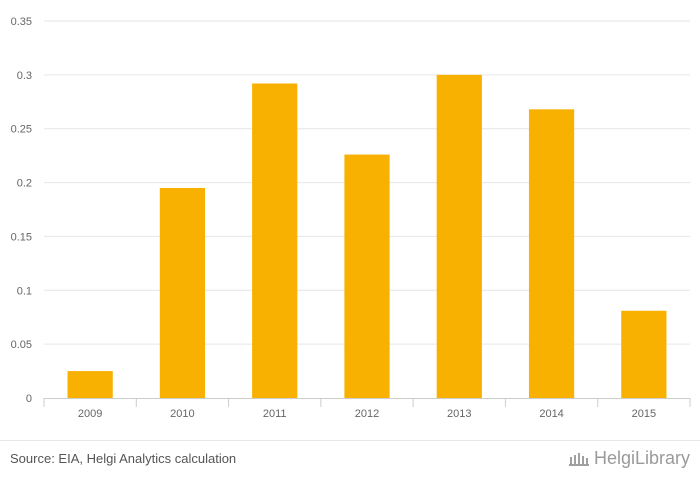 This screenshot has width=700, height=483. What do you see at coordinates (459, 236) in the screenshot?
I see `bar-2013` at bounding box center [459, 236].